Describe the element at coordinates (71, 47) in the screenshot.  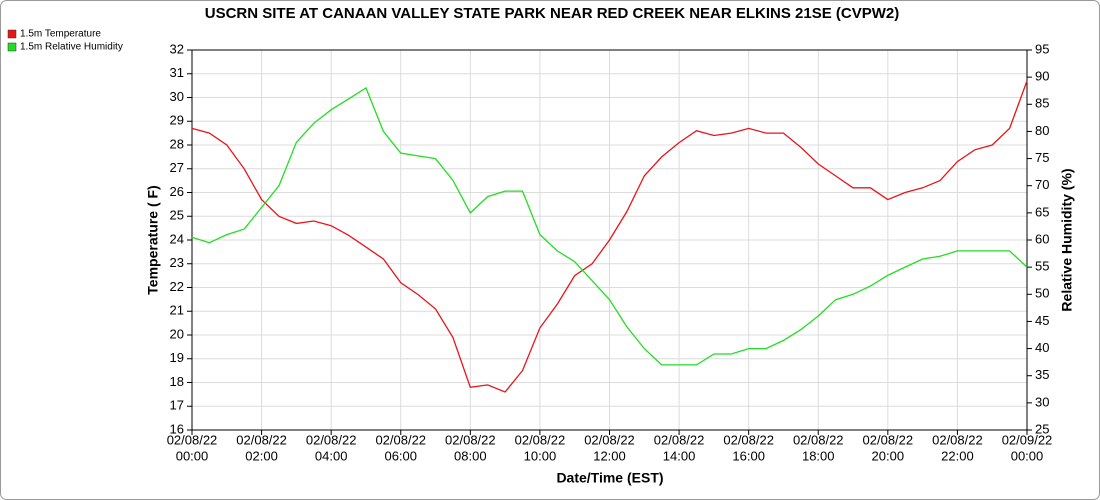
I see `legend-label: 1.5m Relative Humidity` at that location.